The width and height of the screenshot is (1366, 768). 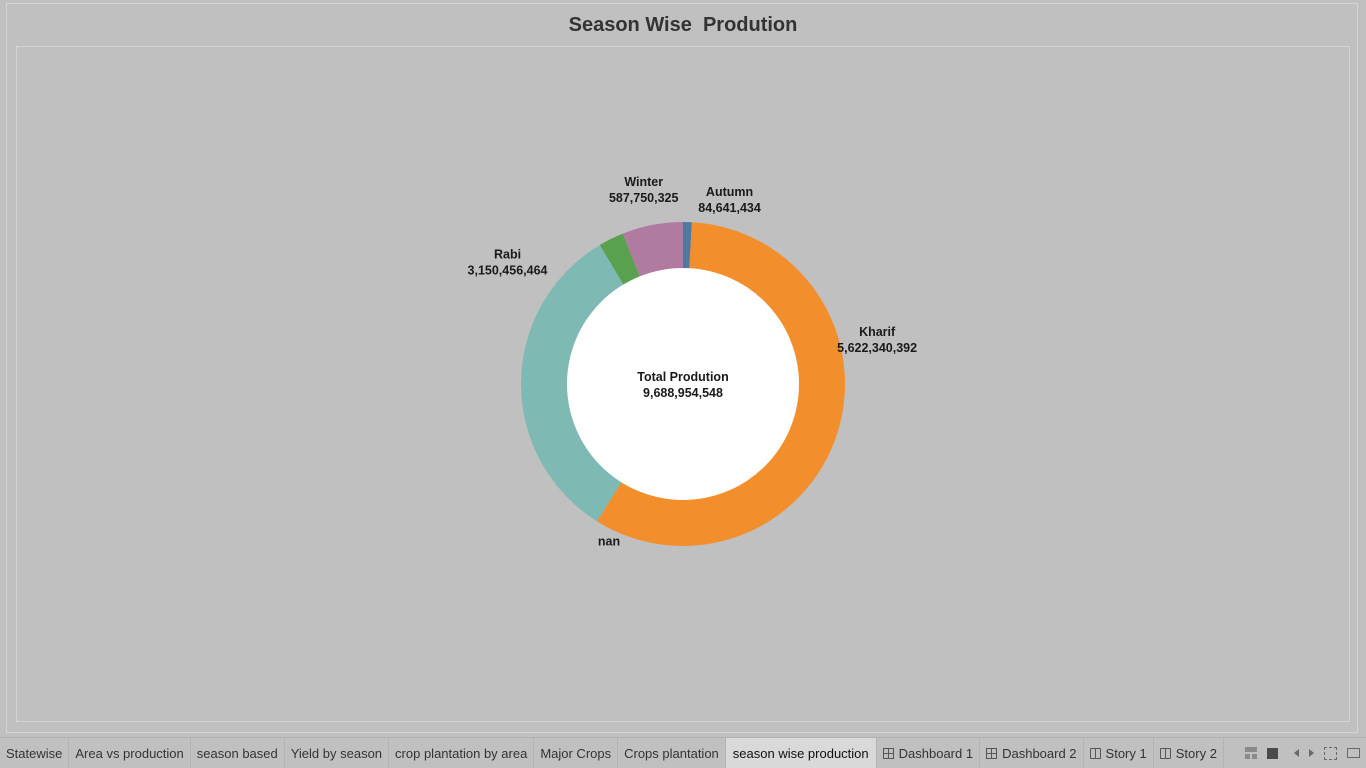 I want to click on tab-label: Major Crops, so click(x=576, y=753).